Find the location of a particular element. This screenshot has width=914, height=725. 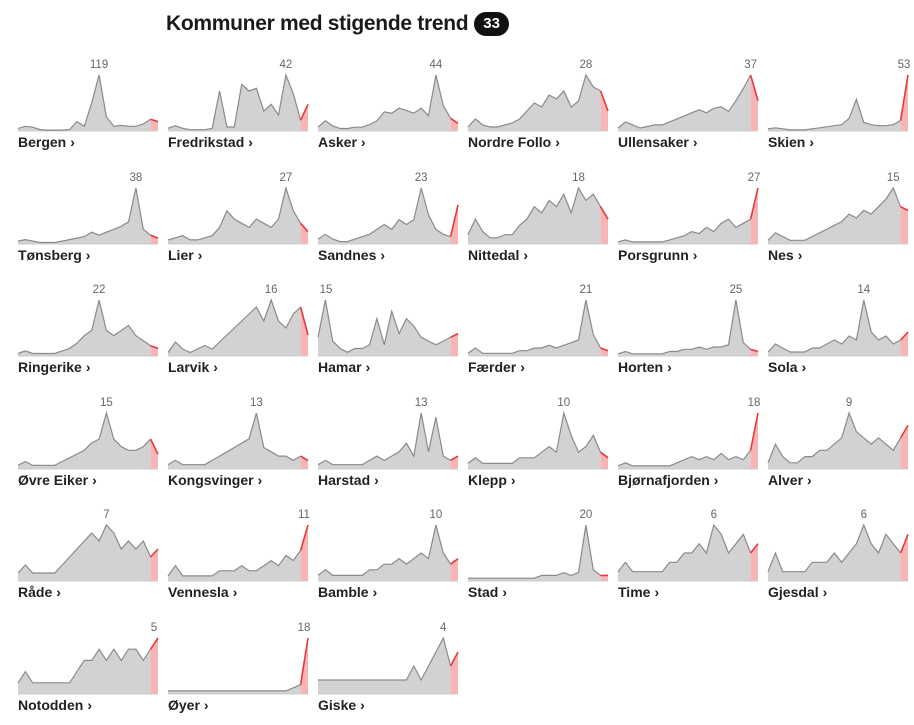

municipality-link: Kongsvinger › is located at coordinates (215, 480).